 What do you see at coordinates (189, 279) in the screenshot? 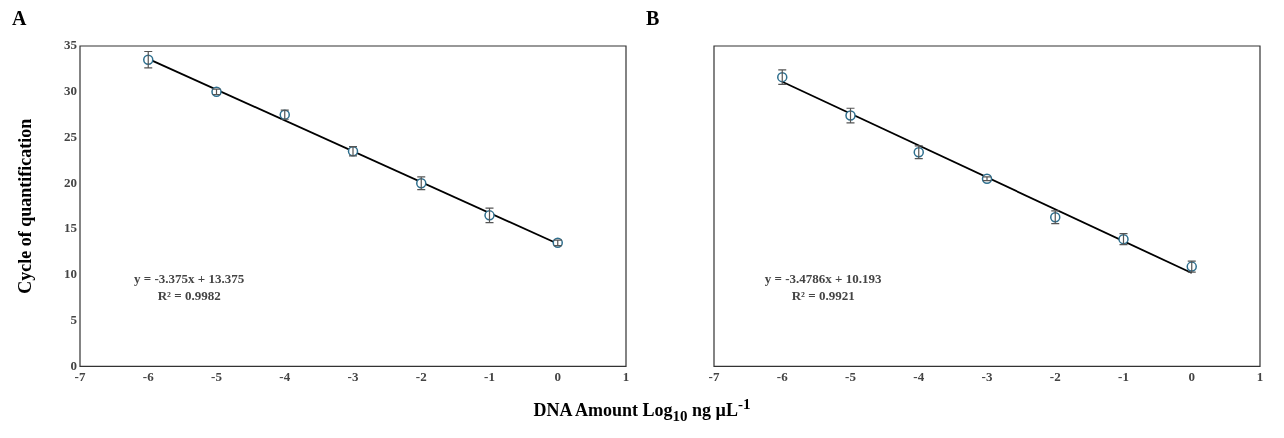
I see `annotation: y = -3.375x + 13.375` at bounding box center [189, 279].